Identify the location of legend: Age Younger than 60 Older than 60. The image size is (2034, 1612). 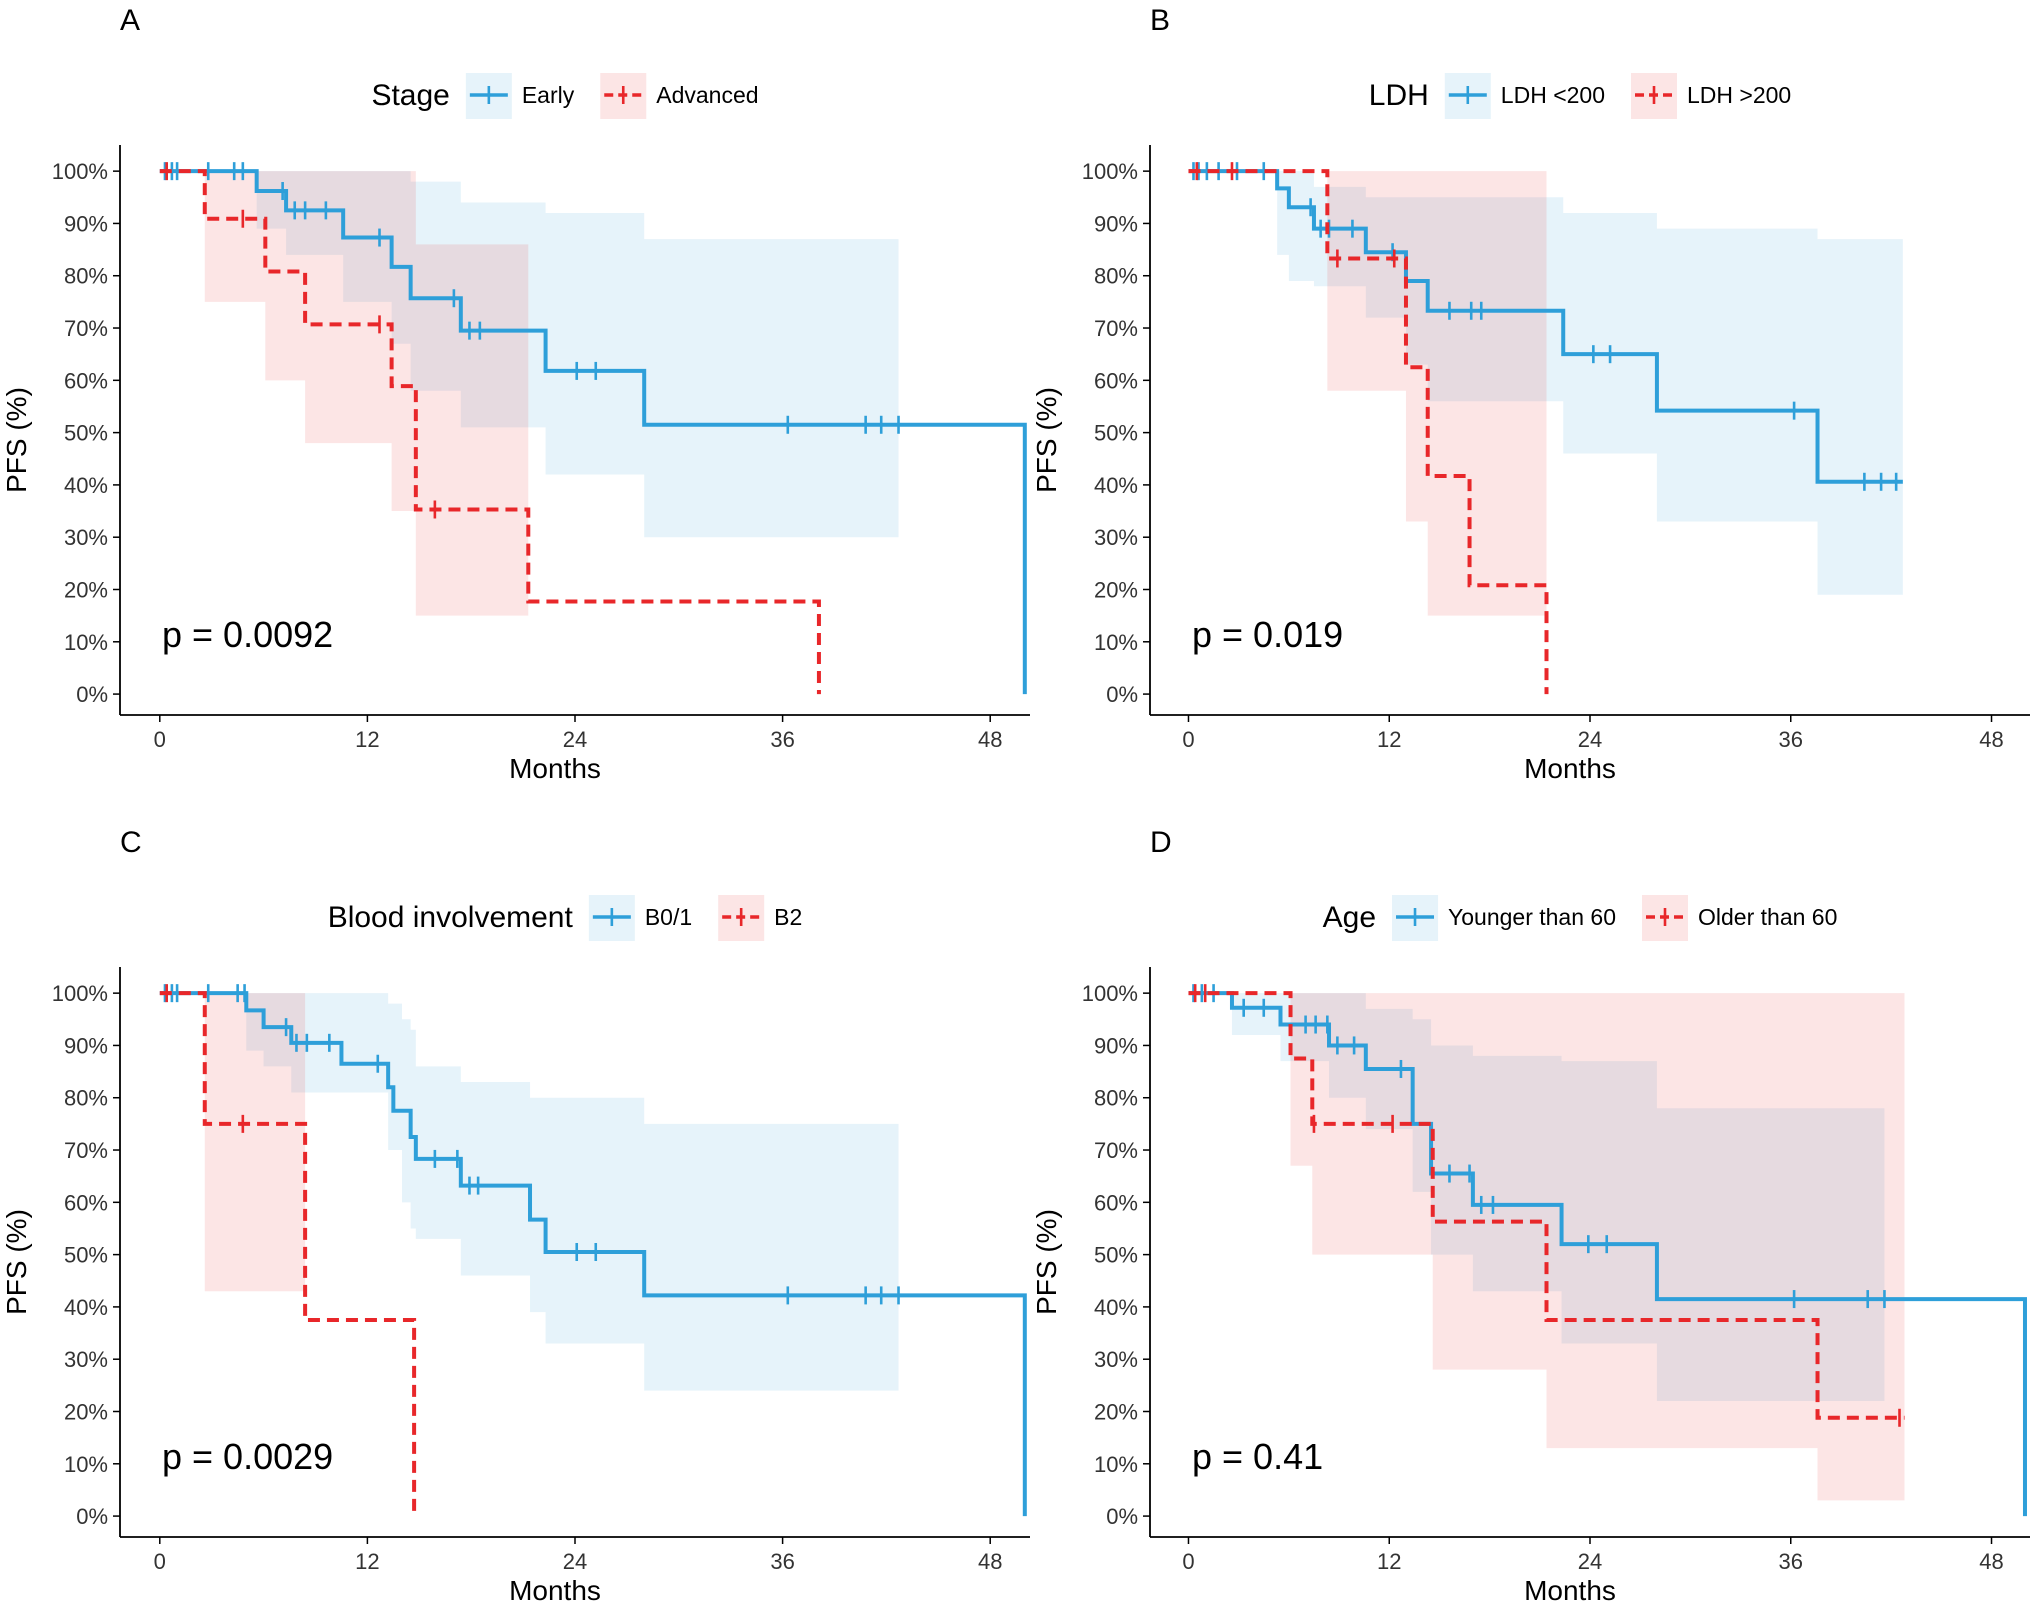
(1580, 918).